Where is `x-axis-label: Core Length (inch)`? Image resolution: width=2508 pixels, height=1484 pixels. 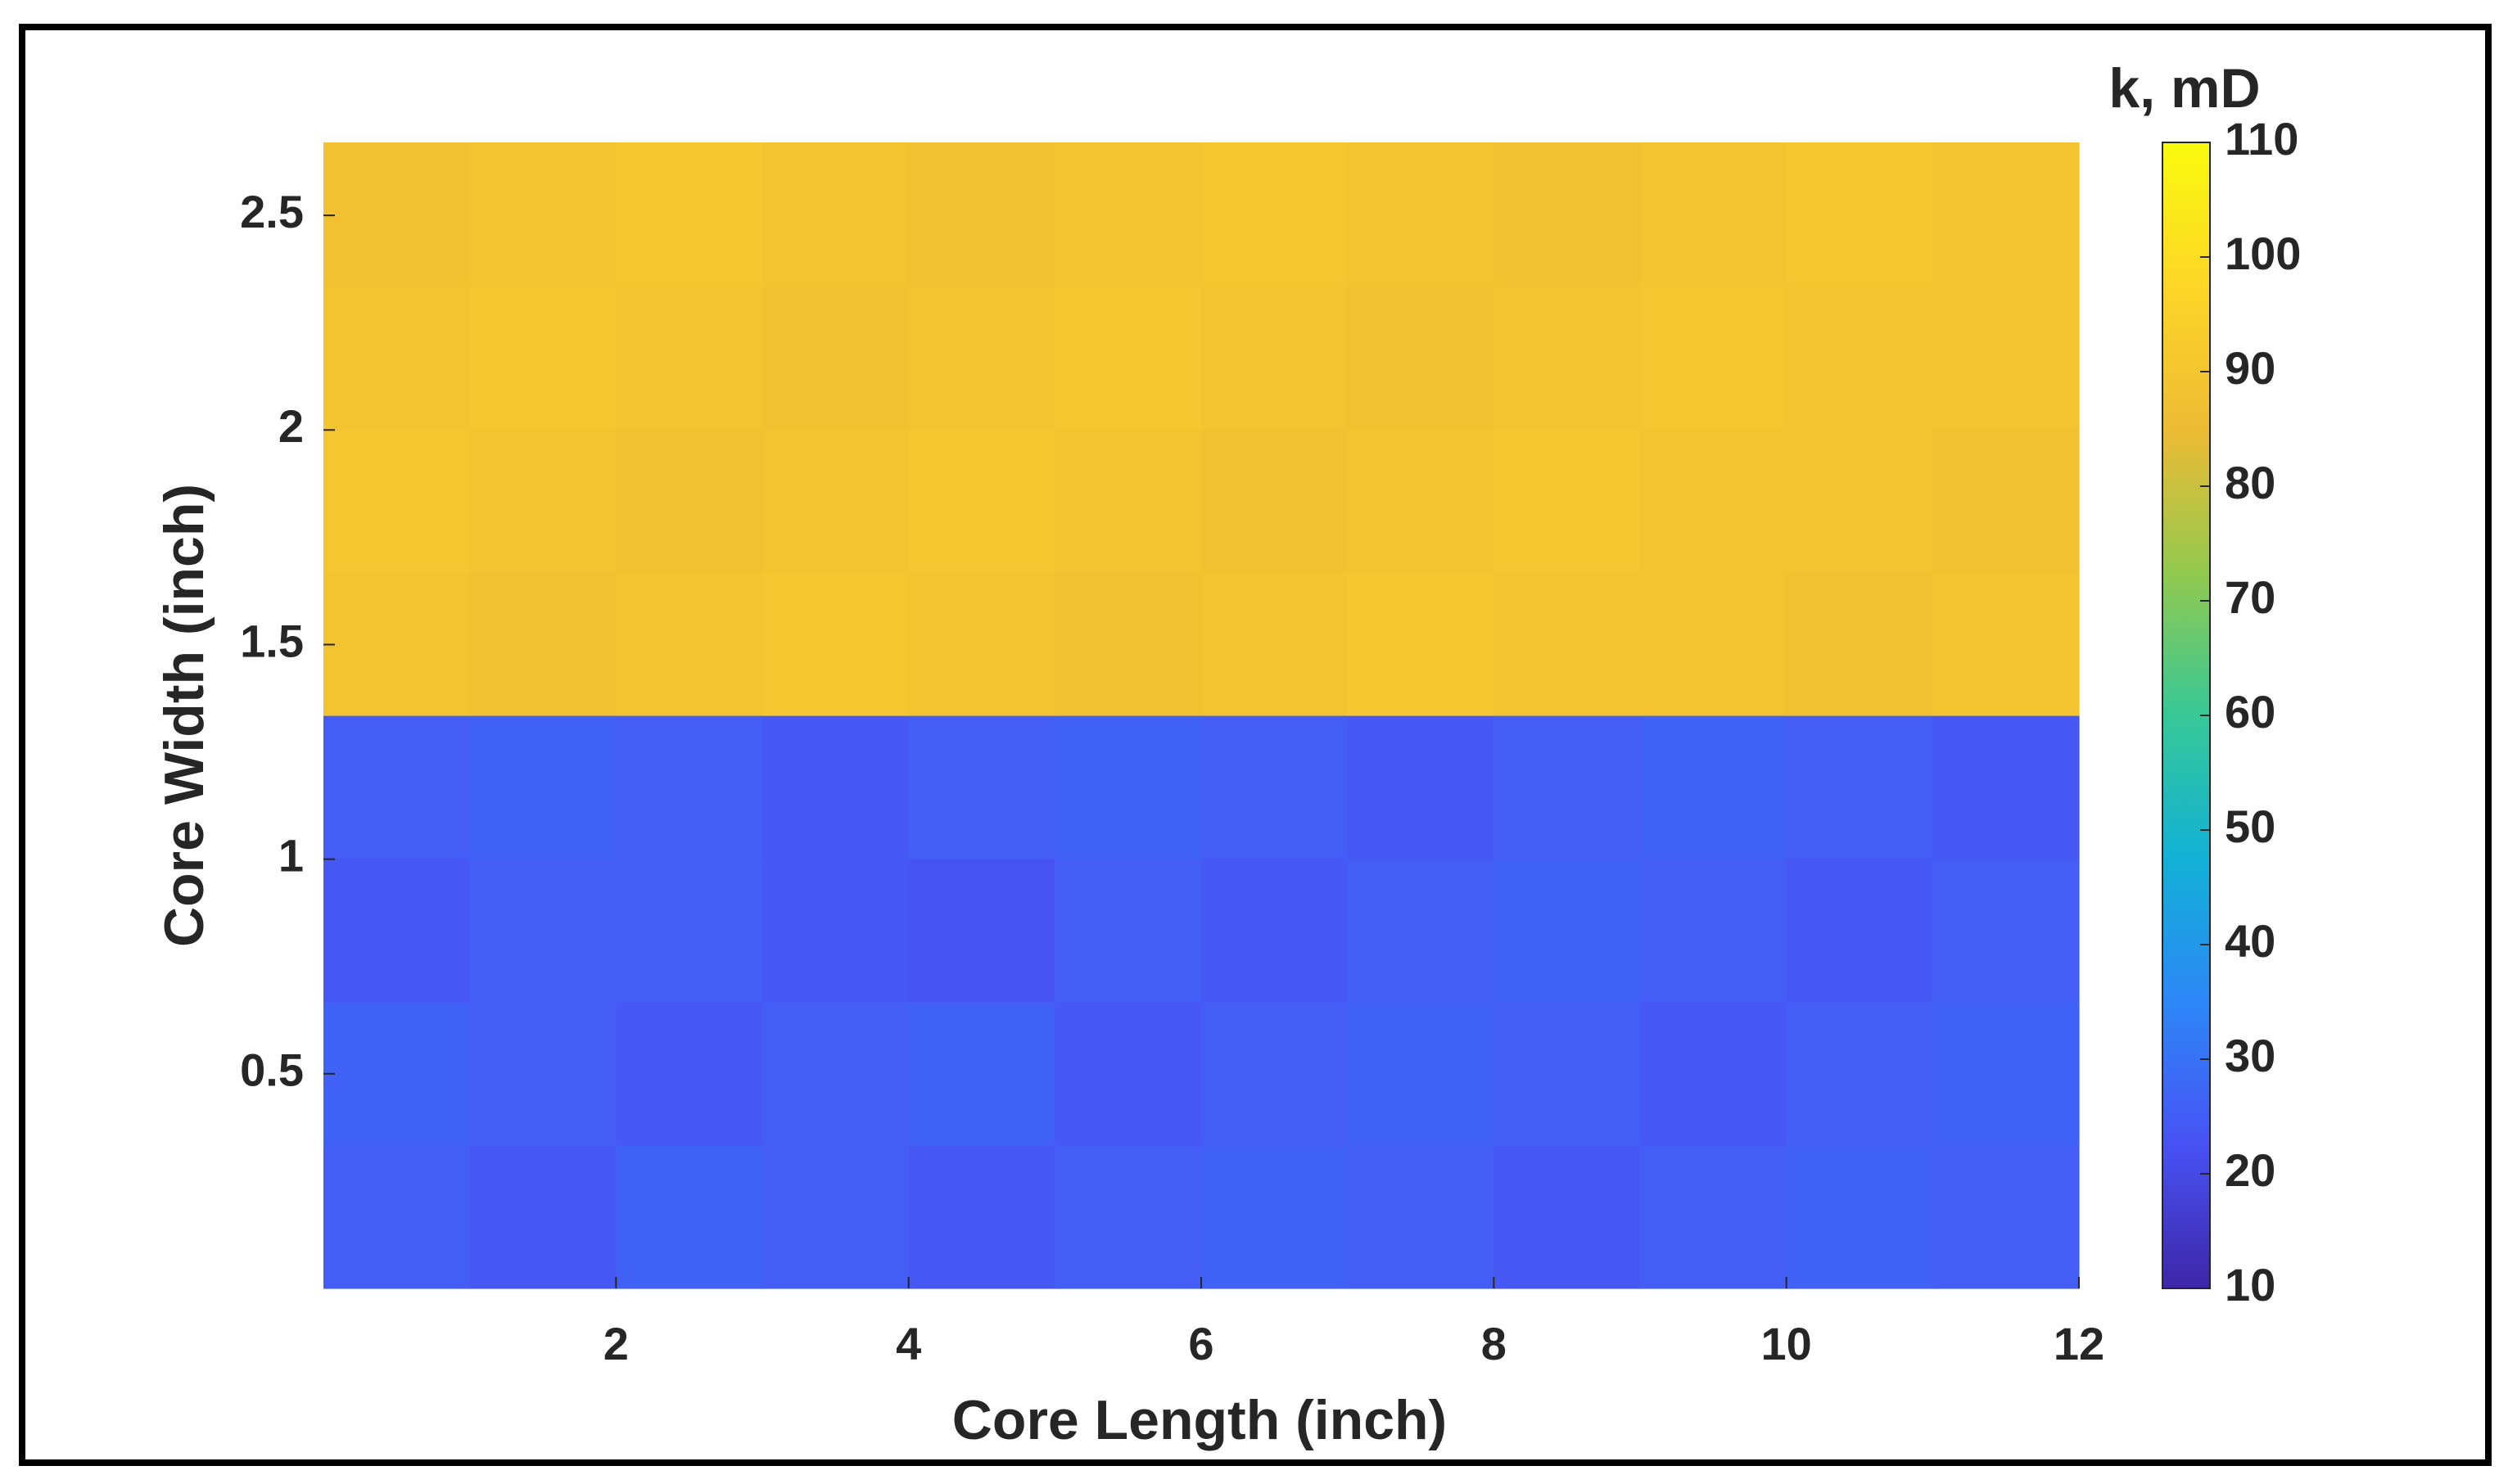
x-axis-label: Core Length (inch) is located at coordinates (1199, 1420).